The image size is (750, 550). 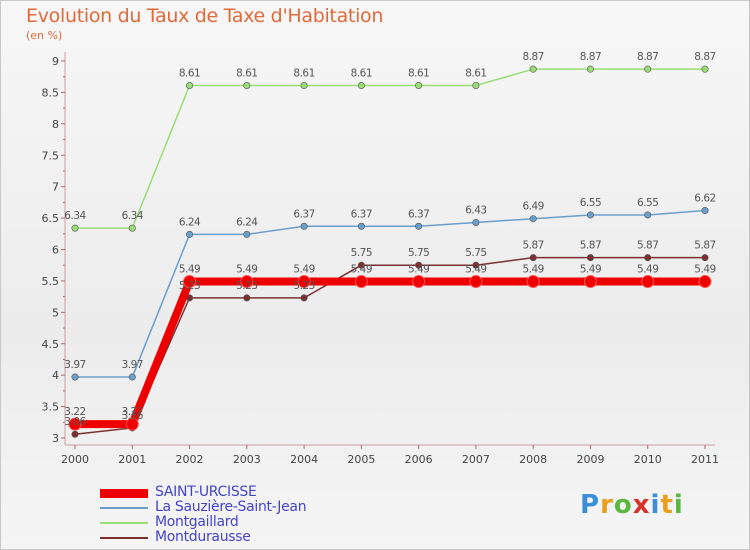 I want to click on legend-item: Montgaillard, so click(x=250, y=522).